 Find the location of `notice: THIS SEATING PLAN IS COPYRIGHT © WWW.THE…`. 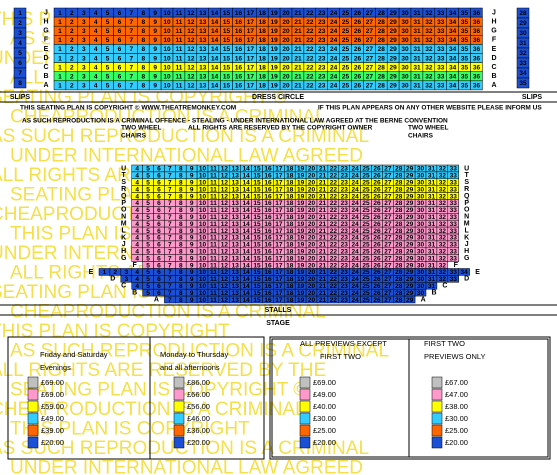

notice: THIS SEATING PLAN IS COPYRIGHT © WWW.THE… is located at coordinates (128, 108).